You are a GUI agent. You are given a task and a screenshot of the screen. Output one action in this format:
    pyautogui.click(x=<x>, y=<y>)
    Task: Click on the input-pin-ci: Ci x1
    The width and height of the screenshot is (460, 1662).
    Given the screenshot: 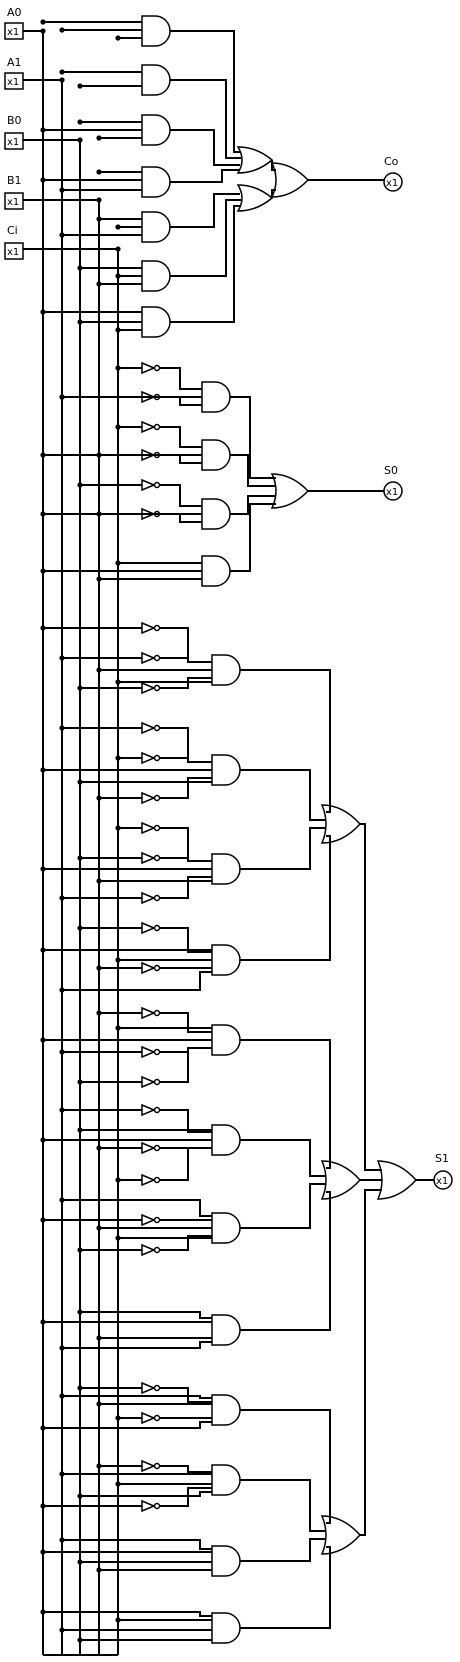 What is the action you would take?
    pyautogui.click(x=14, y=242)
    